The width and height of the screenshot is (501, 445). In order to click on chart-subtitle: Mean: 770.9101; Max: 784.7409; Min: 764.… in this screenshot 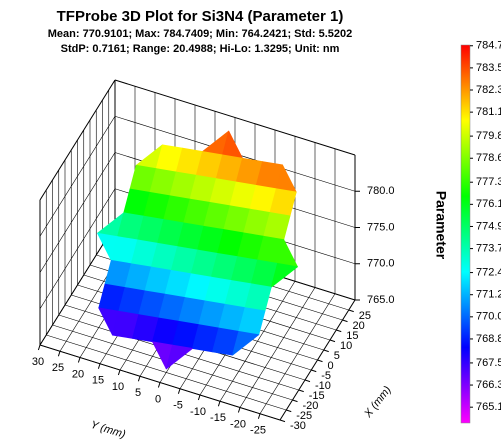, I will do `click(200, 34)`.